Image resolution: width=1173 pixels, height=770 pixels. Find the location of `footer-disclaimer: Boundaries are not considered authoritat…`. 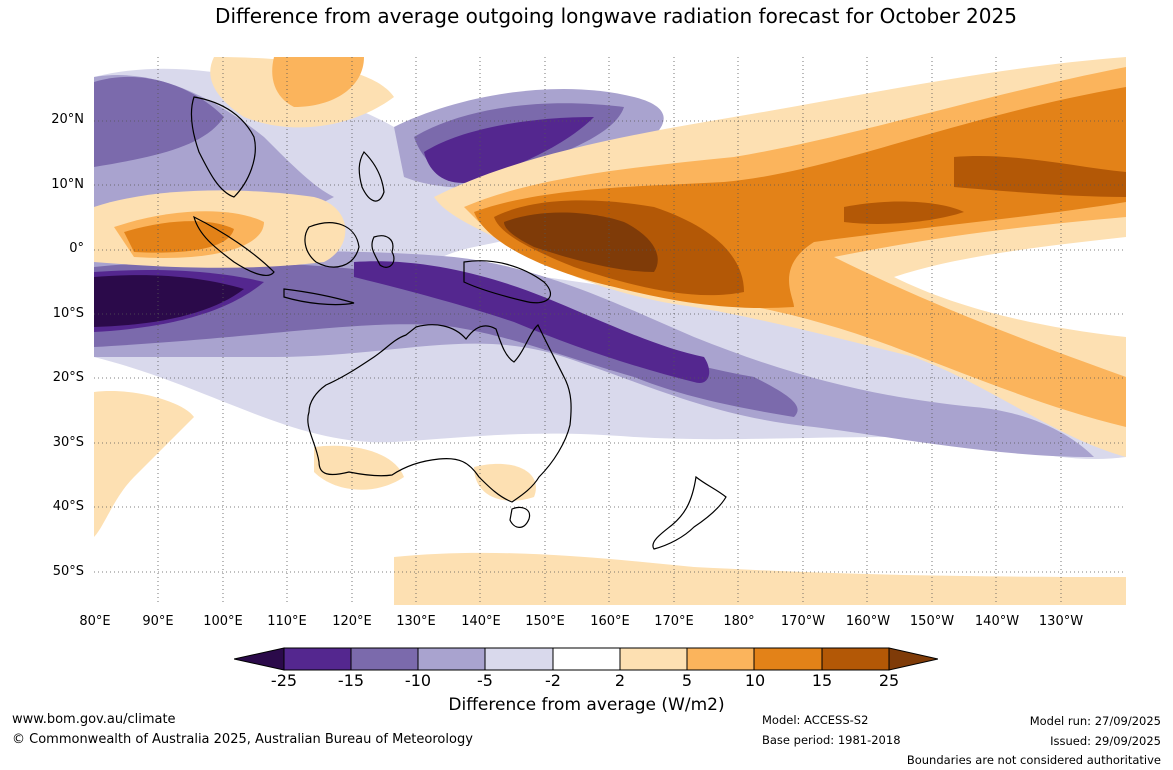

footer-disclaimer: Boundaries are not considered authoritat… is located at coordinates (1033, 760).